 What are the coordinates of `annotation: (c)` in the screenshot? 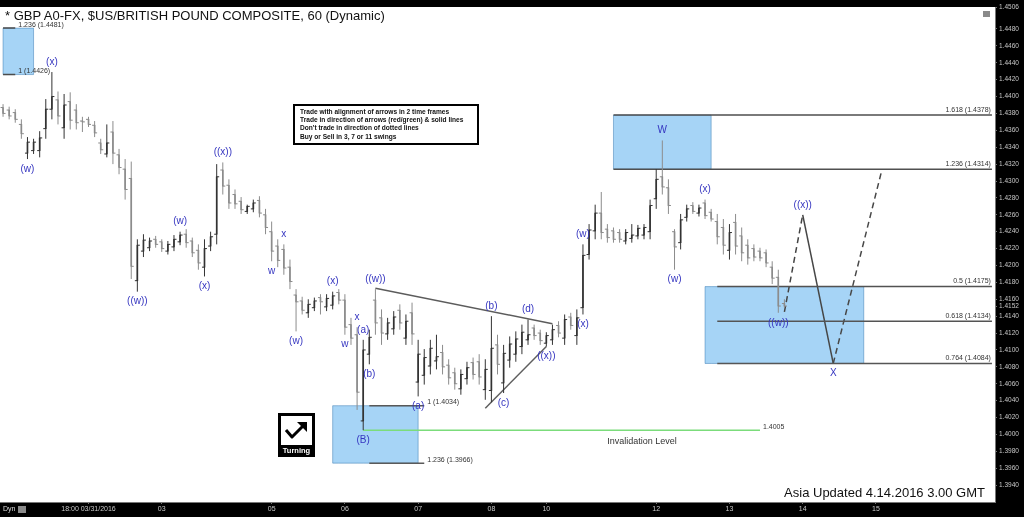 It's located at (503, 402).